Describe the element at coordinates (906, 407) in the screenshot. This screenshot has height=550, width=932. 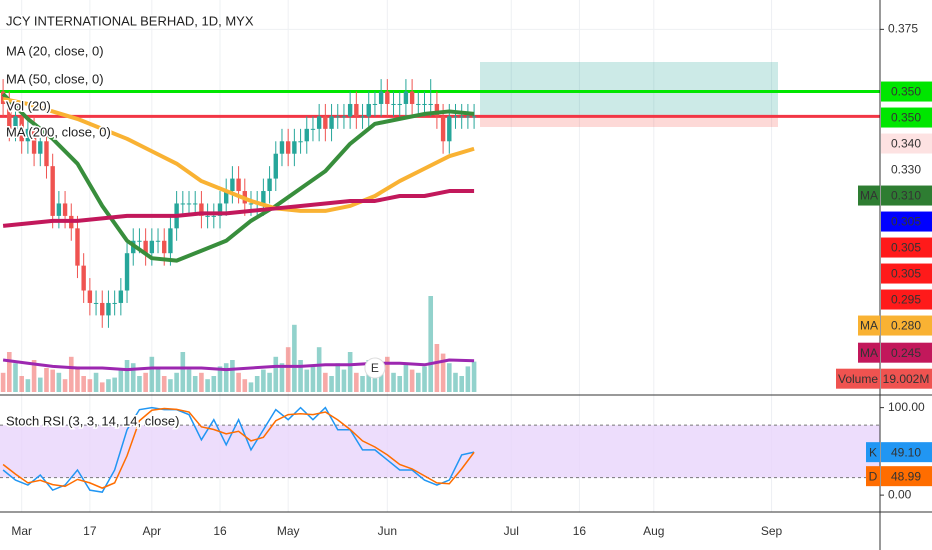
I see `y-tick-label: 100.00` at that location.